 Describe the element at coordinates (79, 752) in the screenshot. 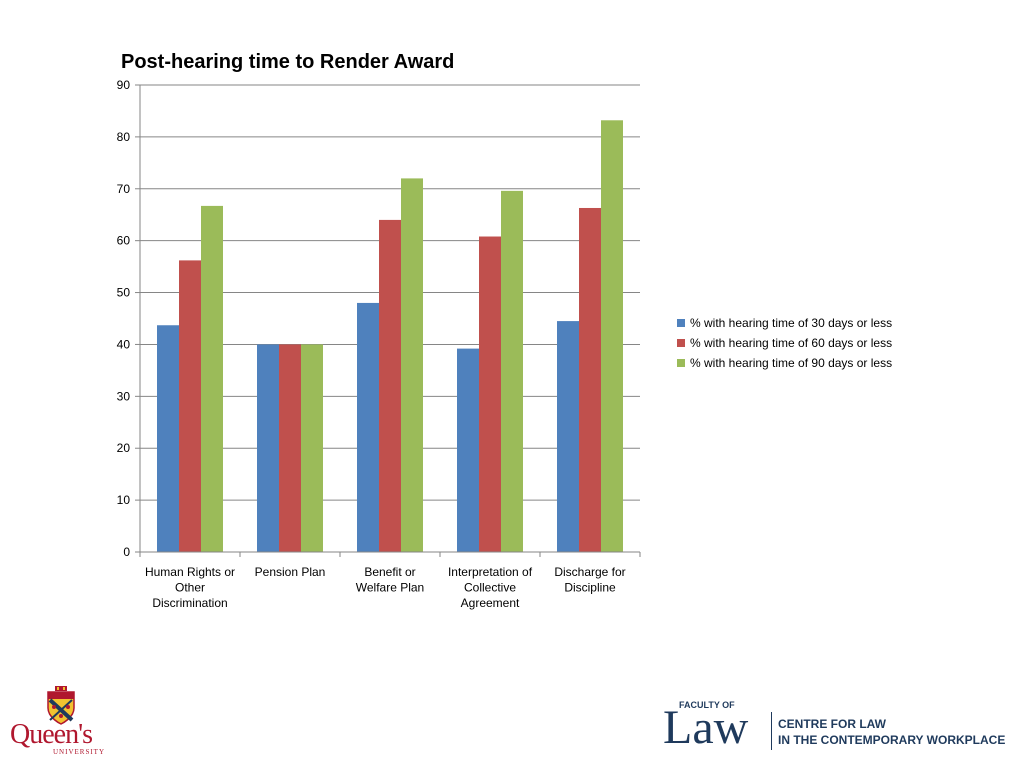

I see `queens-university-text: UNIVERSITY` at that location.